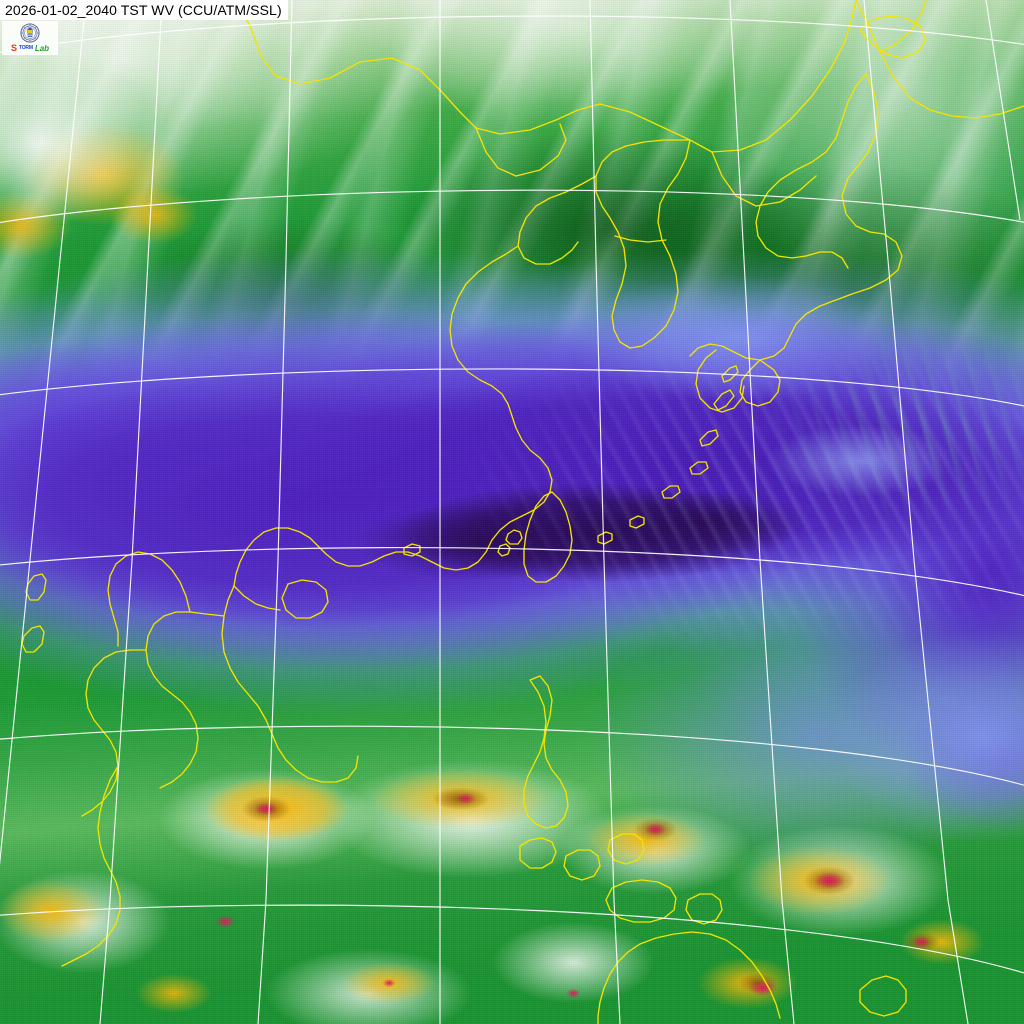 This screenshot has height=1024, width=1024. I want to click on organization-logo: S TORM Lab, so click(30, 38).